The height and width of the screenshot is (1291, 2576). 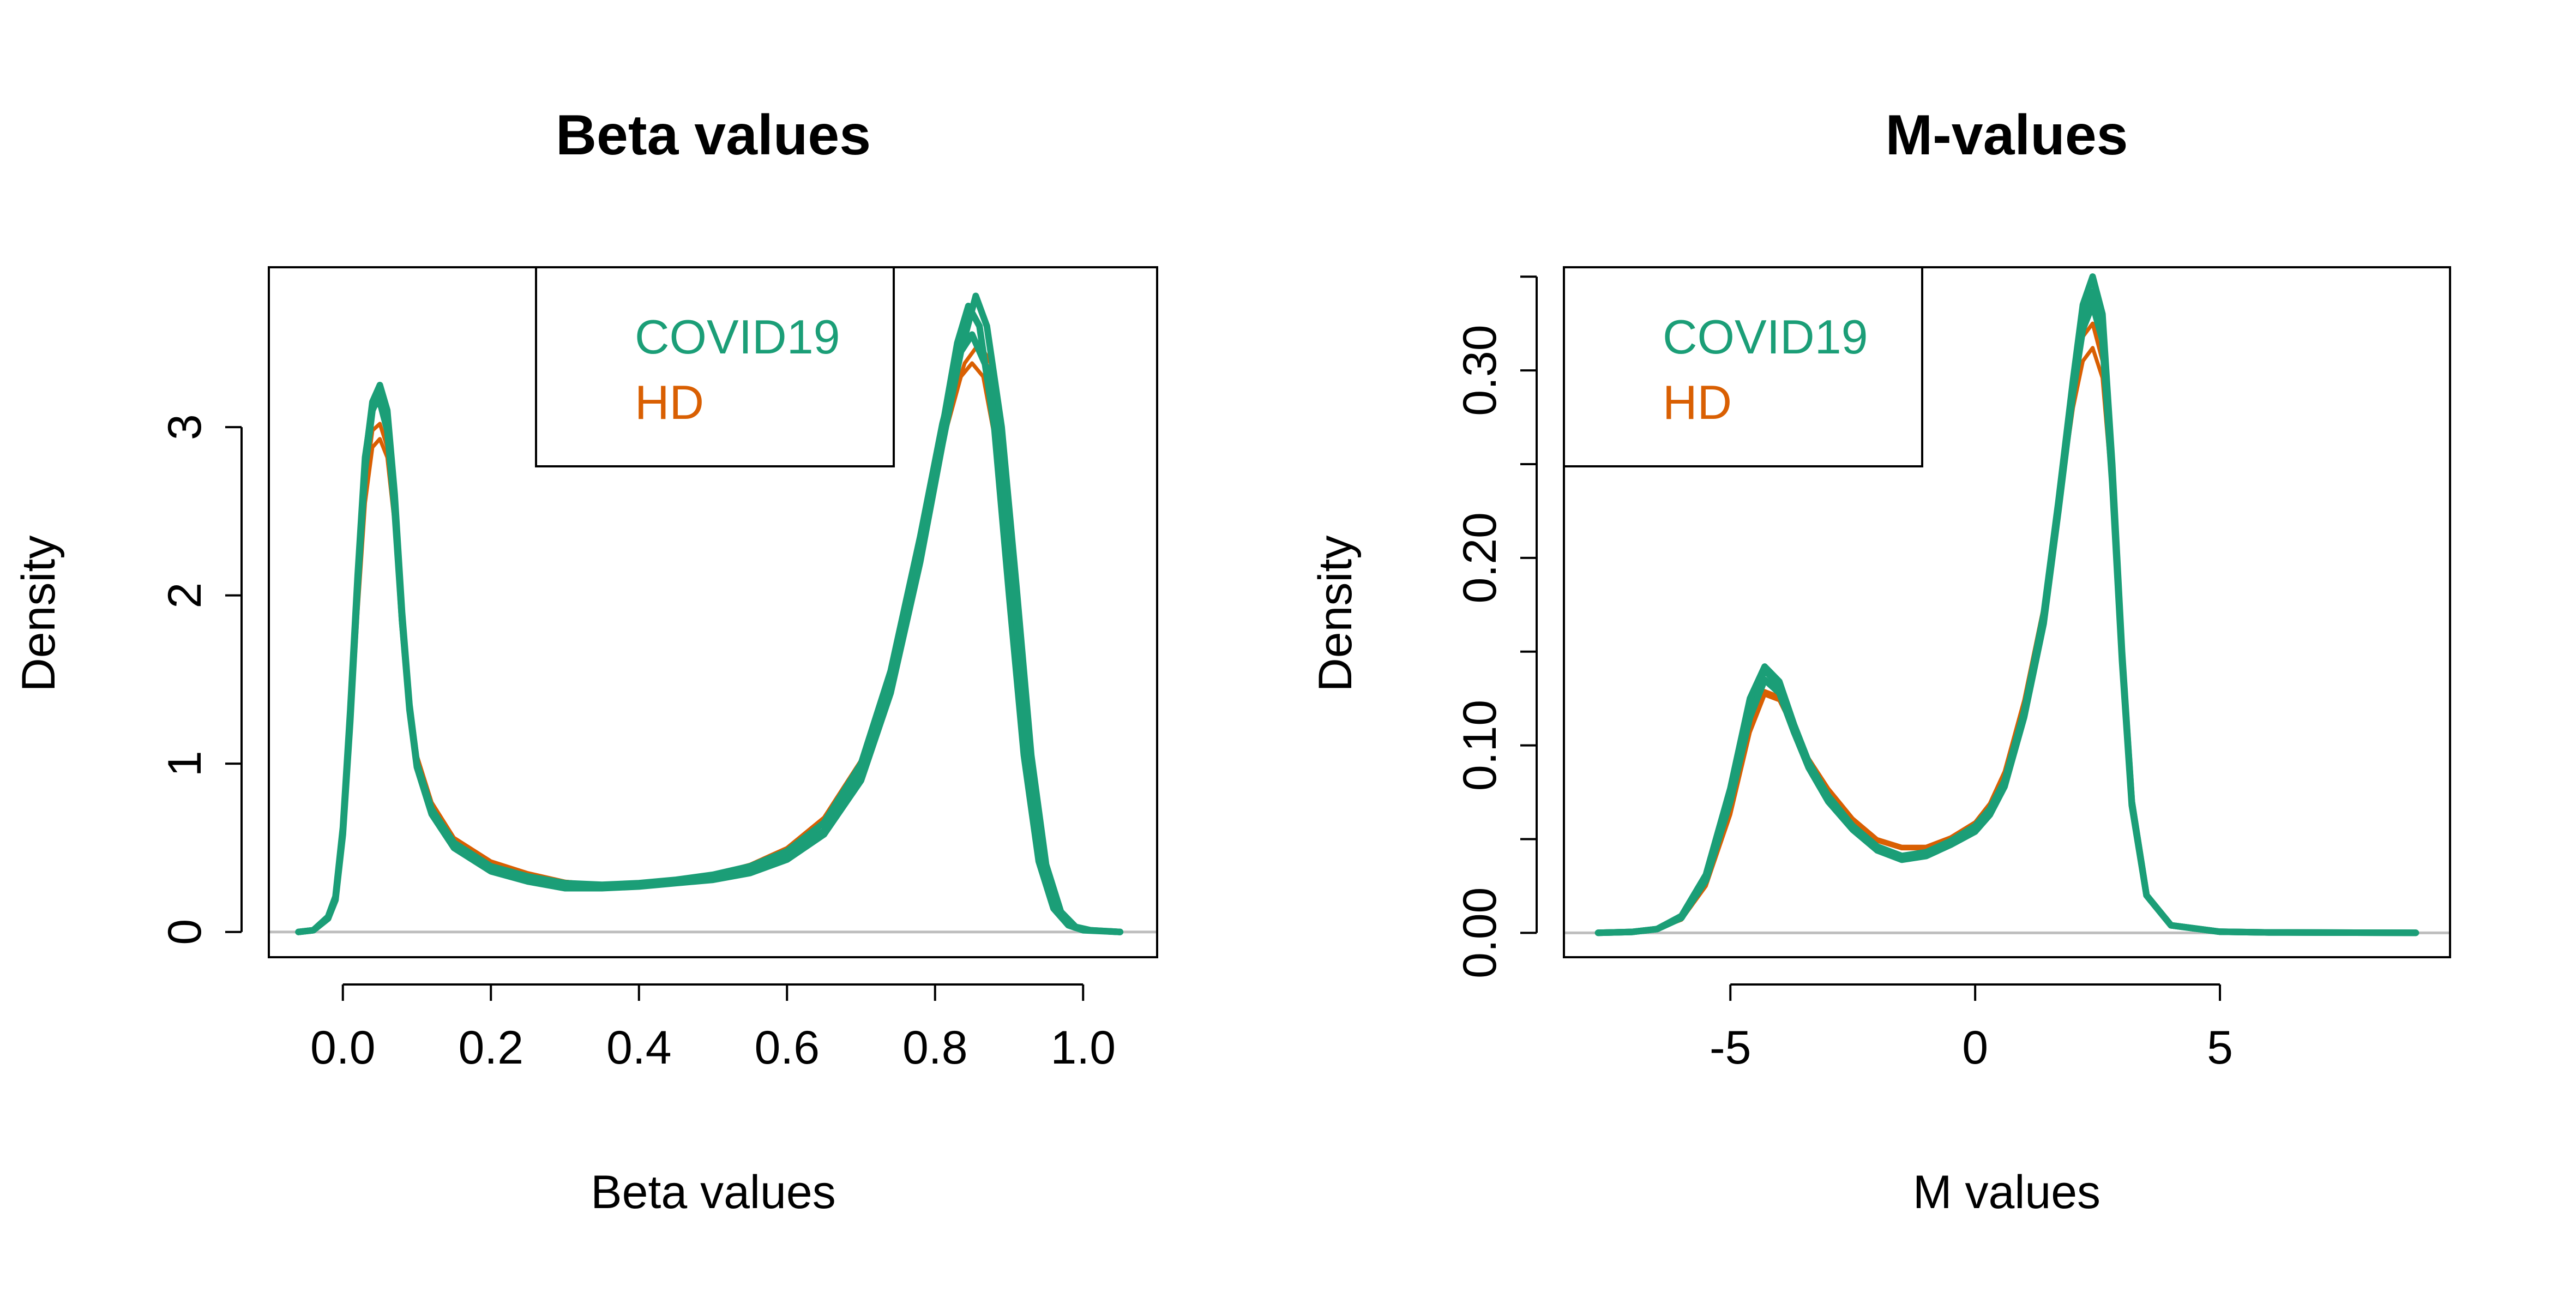 I want to click on y-tick-label: 0.20, so click(x=1480, y=557).